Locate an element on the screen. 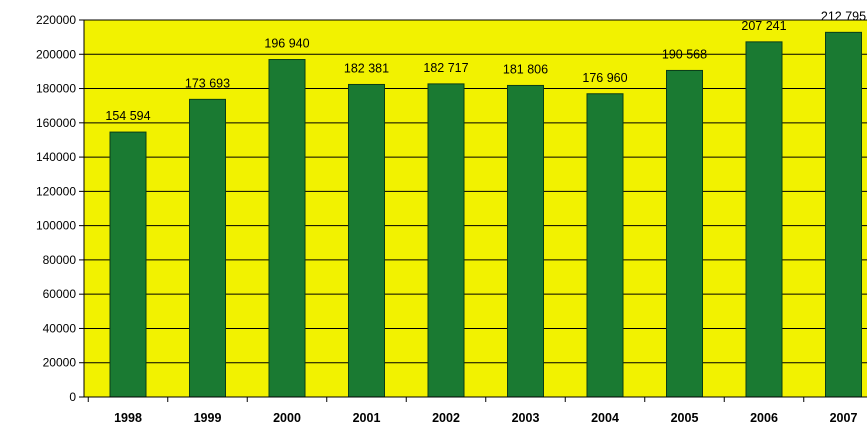 This screenshot has width=867, height=439. data-label-2005: 190 568 is located at coordinates (684, 54).